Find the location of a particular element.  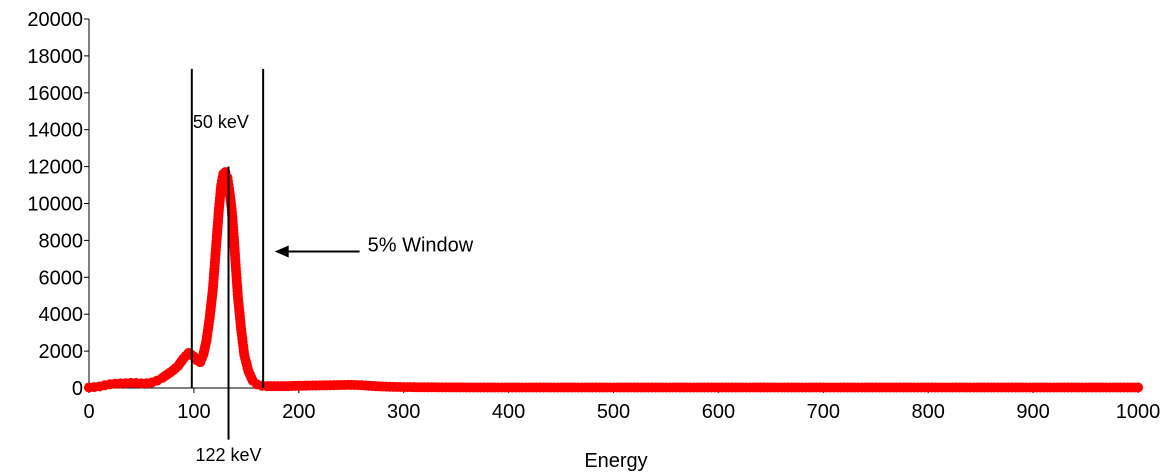

x-tick-label: 0 is located at coordinates (88, 412).